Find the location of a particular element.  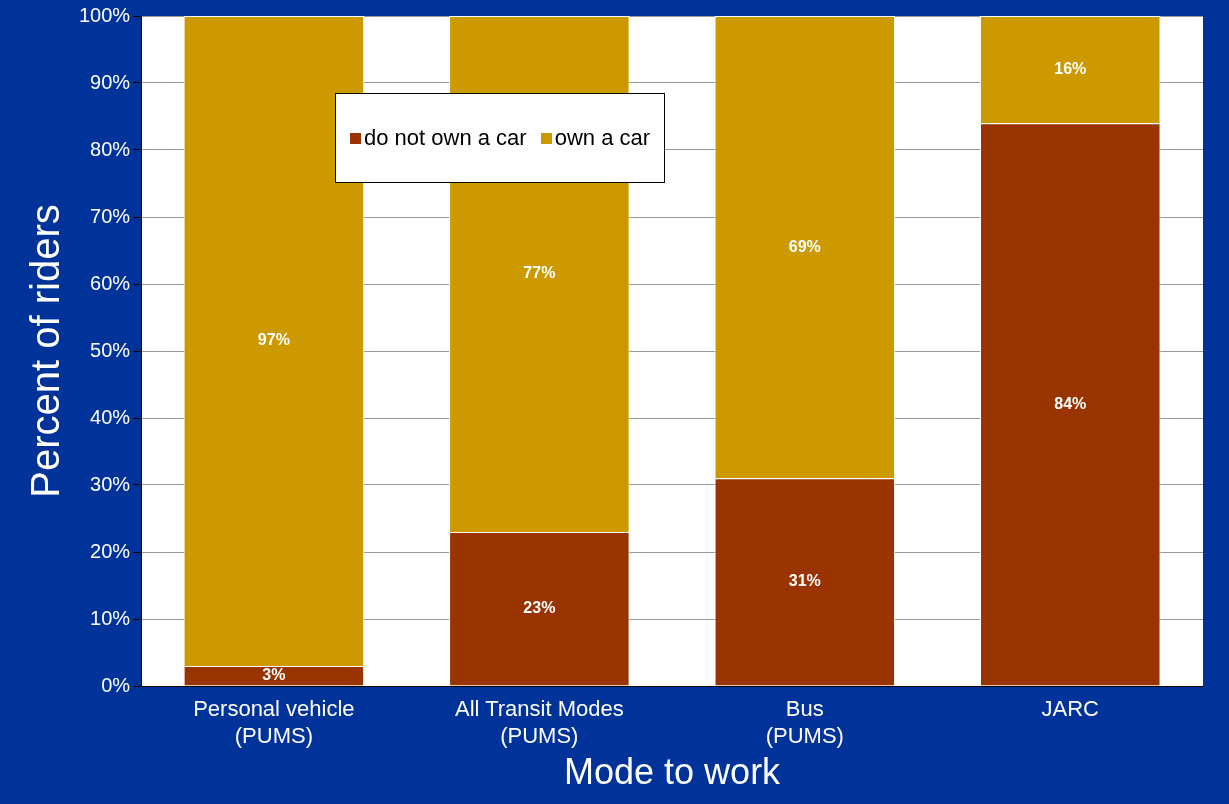

x-tick-label: Personal vehicle (PUMS) is located at coordinates (274, 722).